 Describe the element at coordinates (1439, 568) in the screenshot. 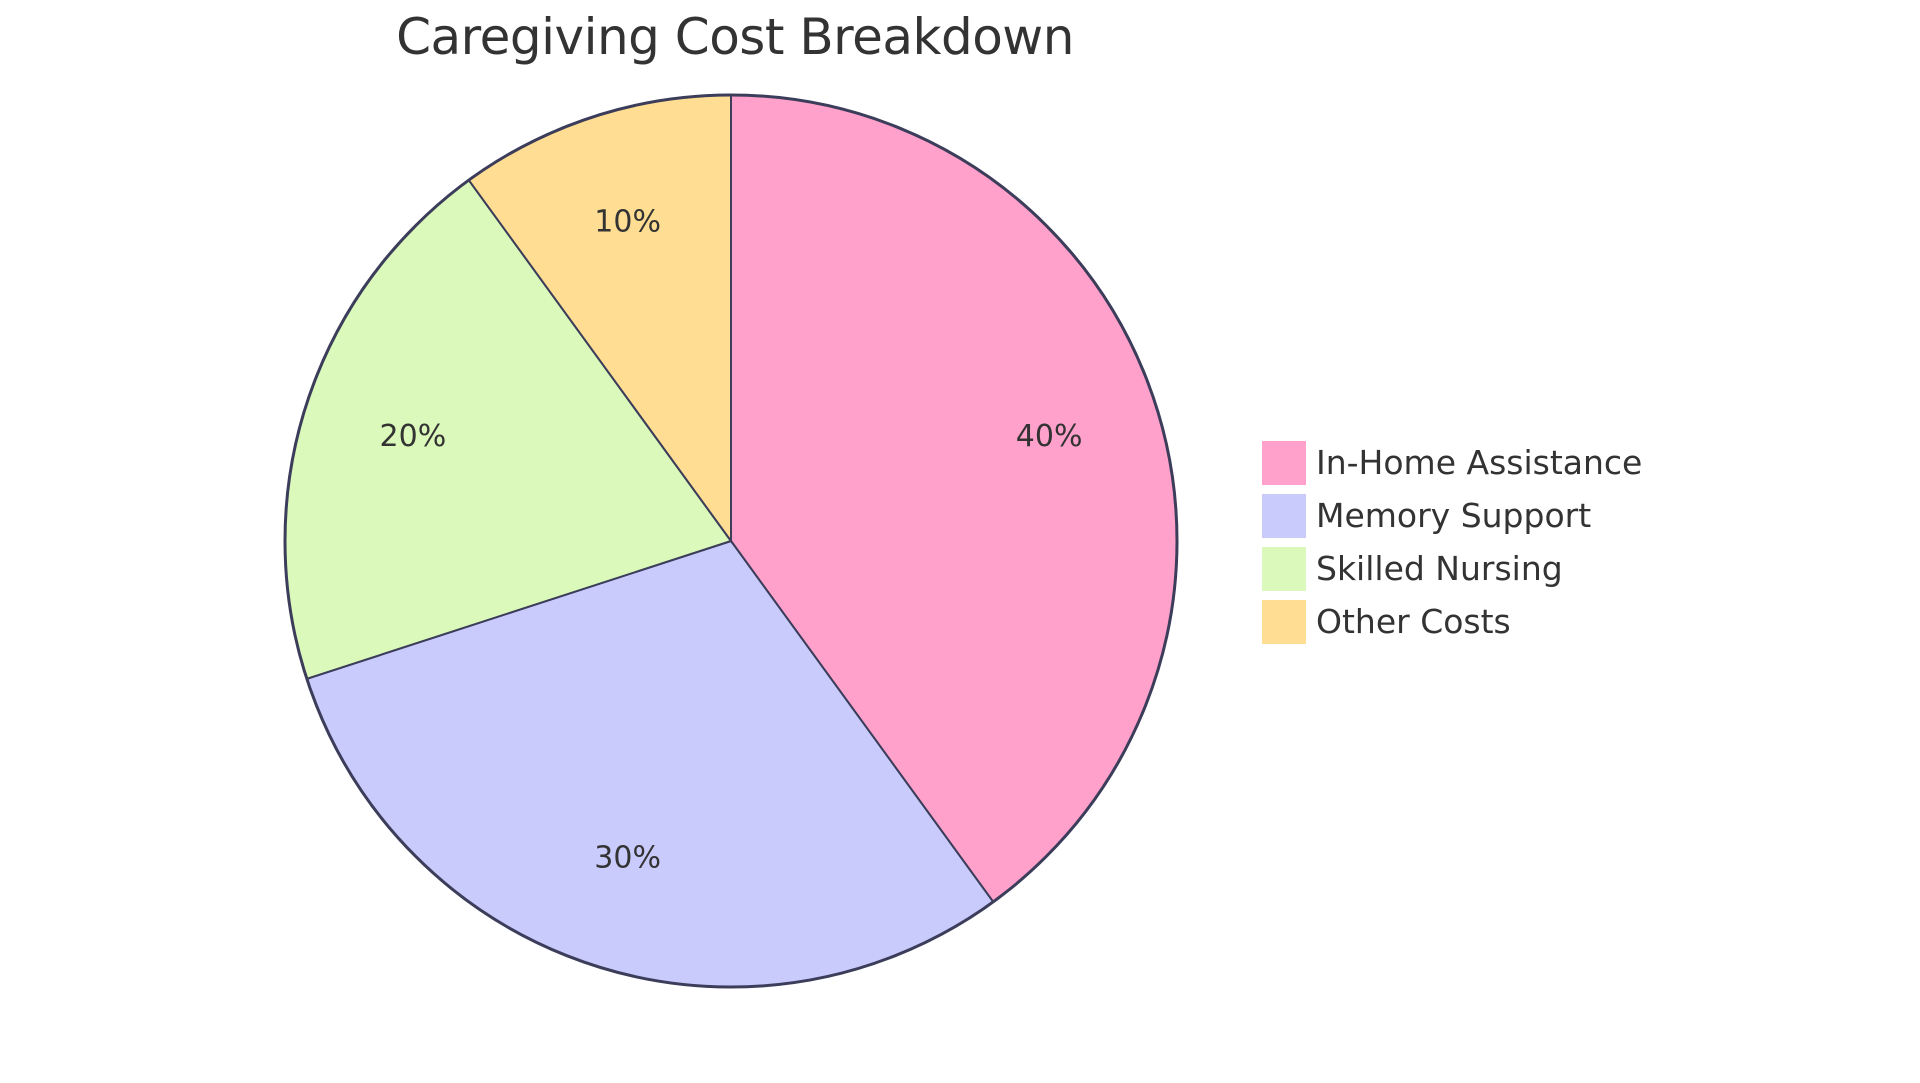

I see `legend-label: Skilled Nursing` at that location.